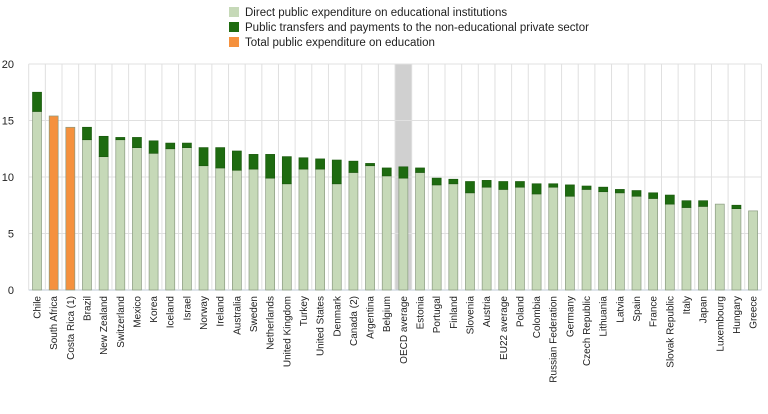  I want to click on x-tick-label: Slovenia, so click(470, 315).